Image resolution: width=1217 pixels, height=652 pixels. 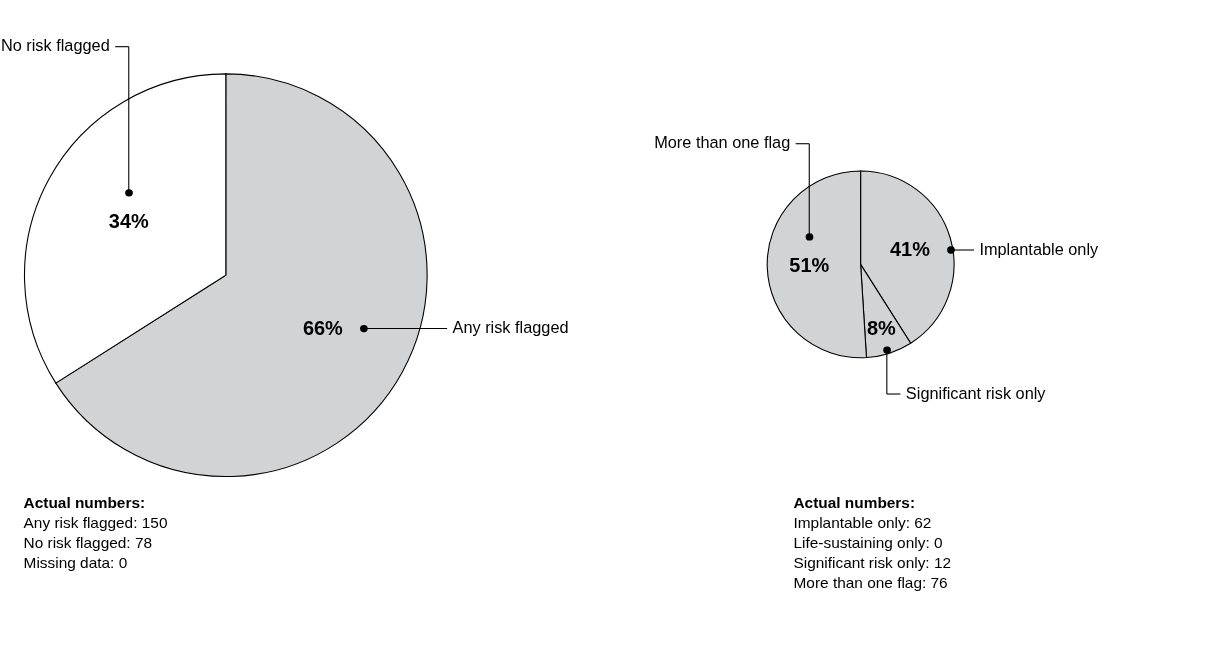 What do you see at coordinates (75, 563) in the screenshot?
I see `text: Missing data: 0` at bounding box center [75, 563].